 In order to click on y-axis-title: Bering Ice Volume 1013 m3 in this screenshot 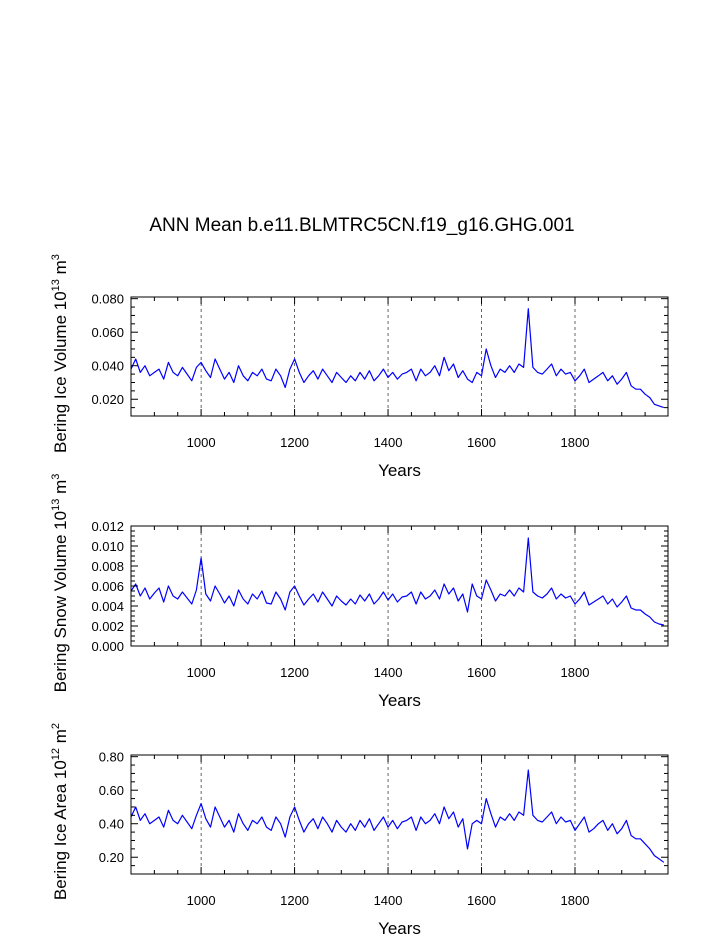, I will do `click(60, 353)`.